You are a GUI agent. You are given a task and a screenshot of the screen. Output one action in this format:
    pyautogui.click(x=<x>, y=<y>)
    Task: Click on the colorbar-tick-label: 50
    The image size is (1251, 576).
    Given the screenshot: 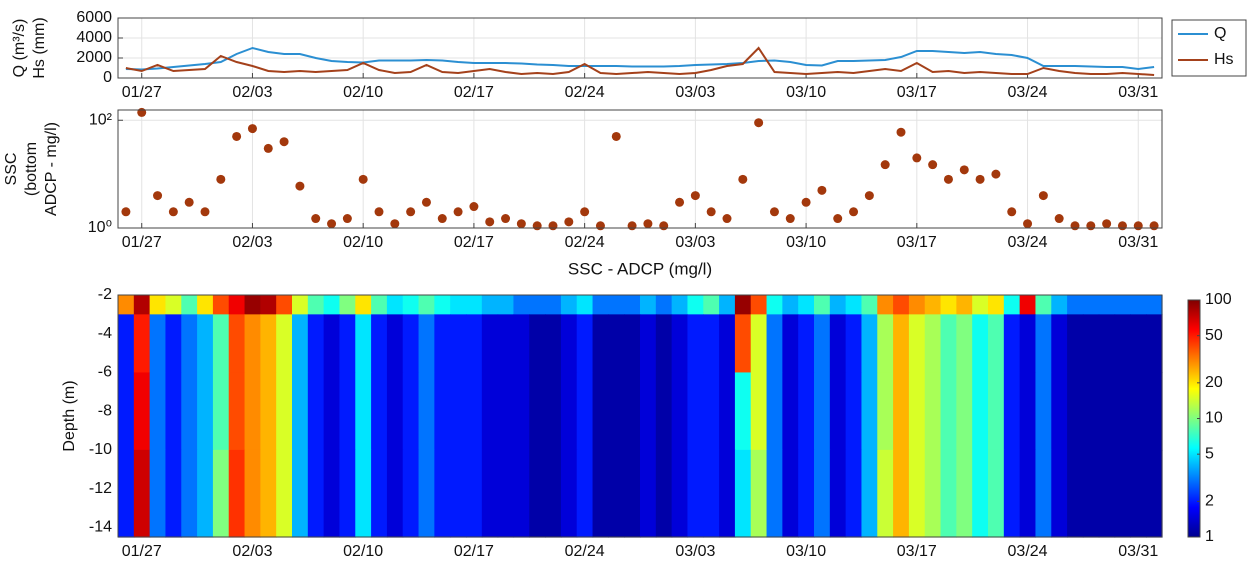 What is the action you would take?
    pyautogui.click(x=1214, y=335)
    